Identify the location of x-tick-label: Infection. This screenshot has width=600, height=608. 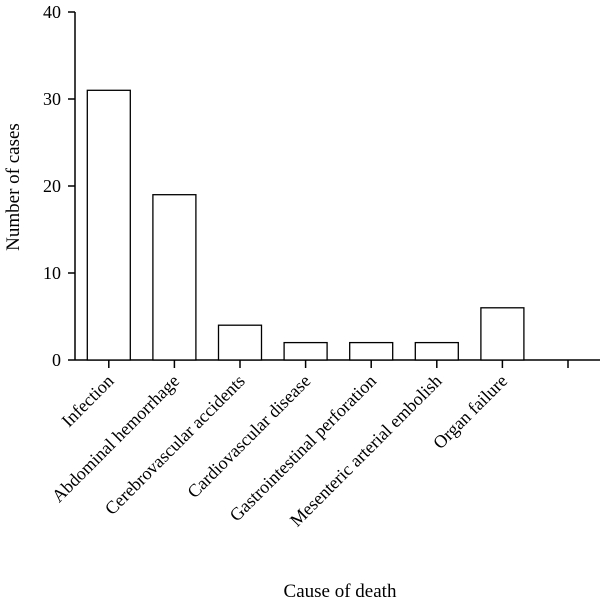
(88, 401).